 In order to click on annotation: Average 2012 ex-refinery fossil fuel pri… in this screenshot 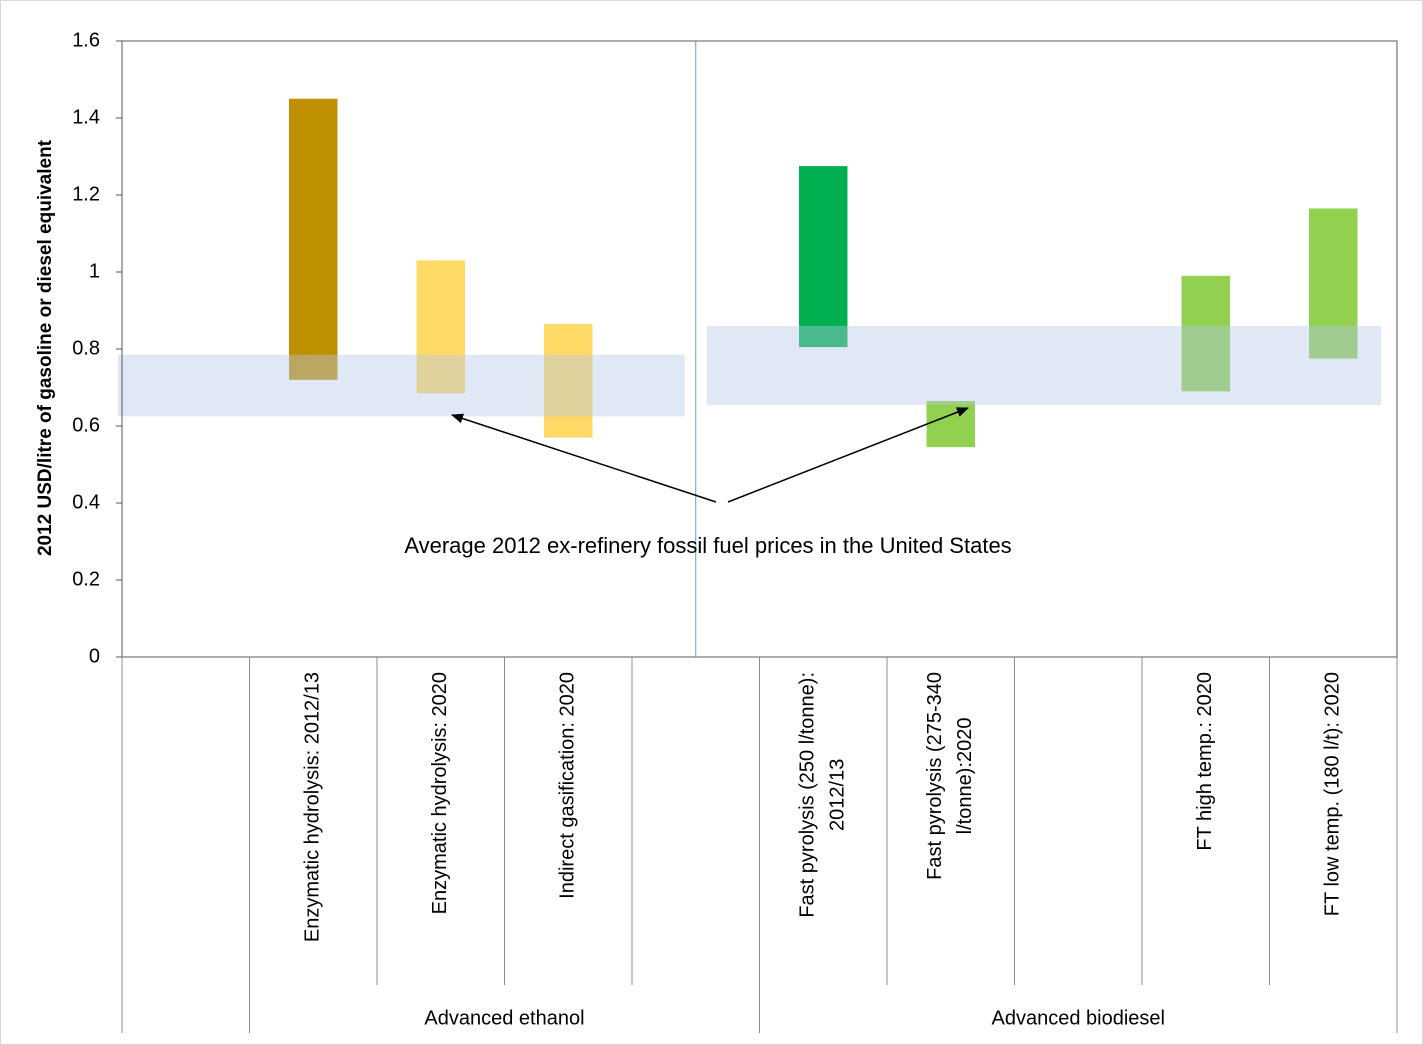, I will do `click(707, 545)`.